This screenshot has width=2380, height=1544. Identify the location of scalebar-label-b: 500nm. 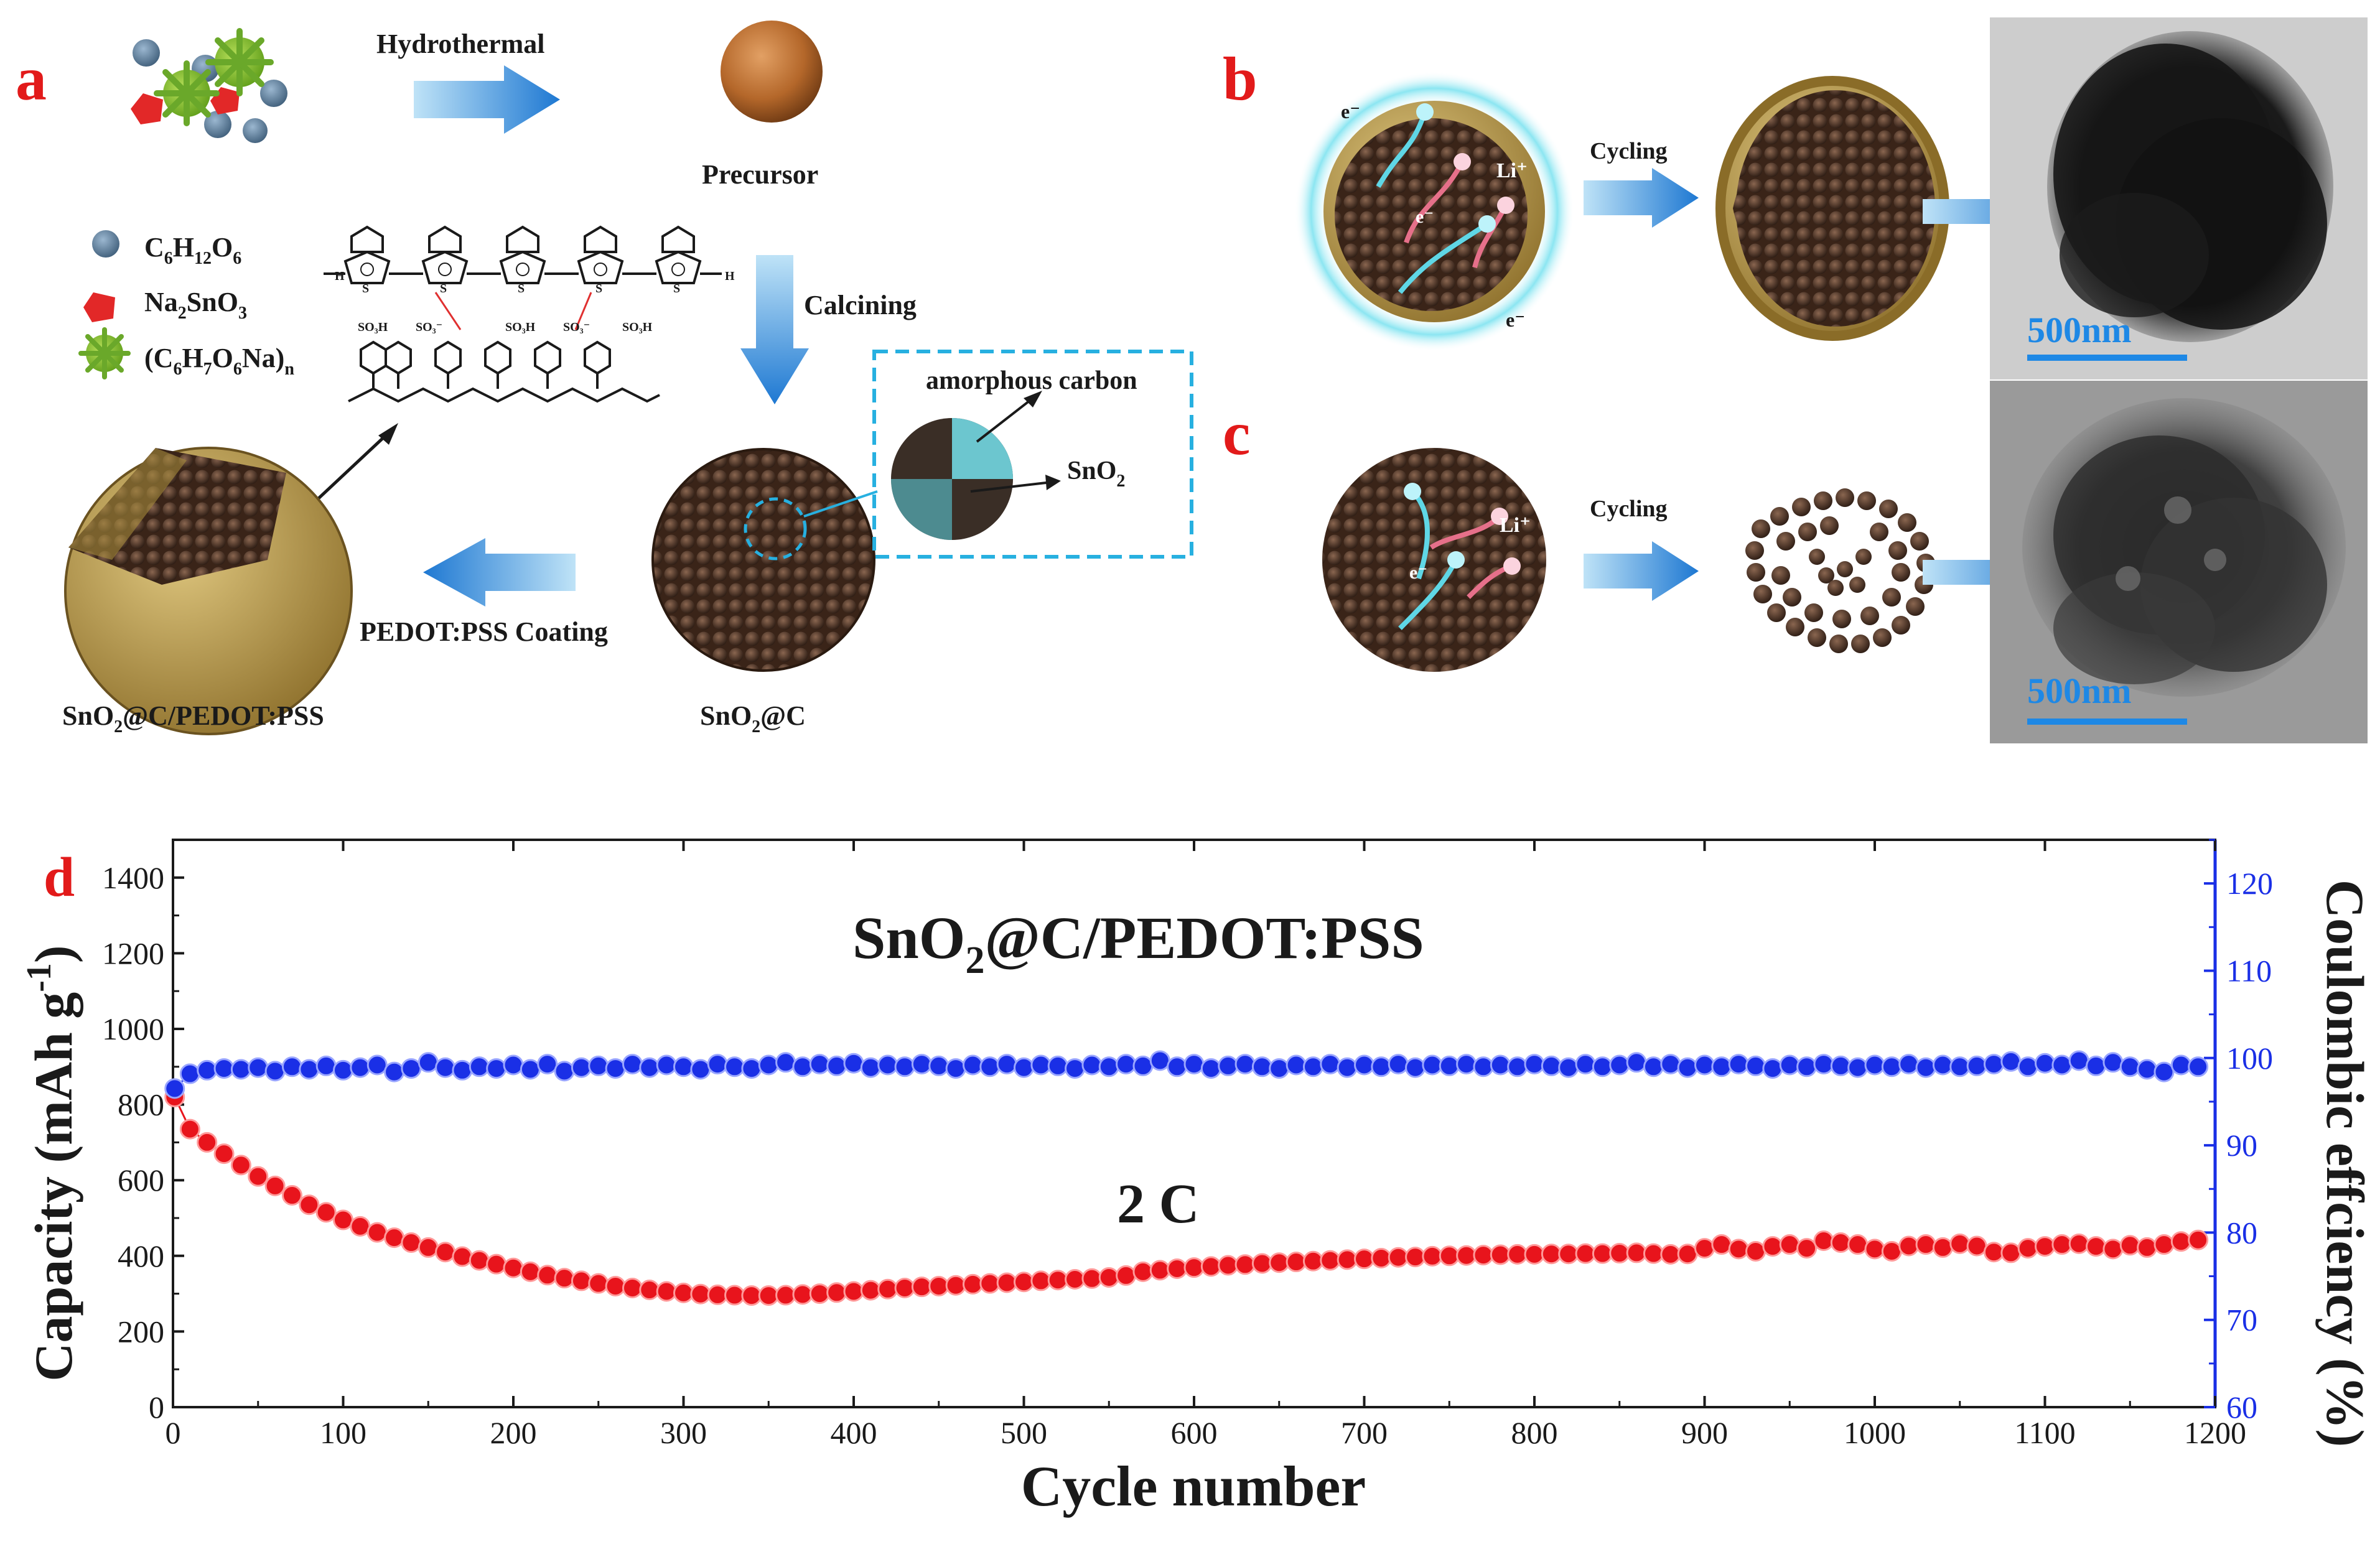
(2079, 330).